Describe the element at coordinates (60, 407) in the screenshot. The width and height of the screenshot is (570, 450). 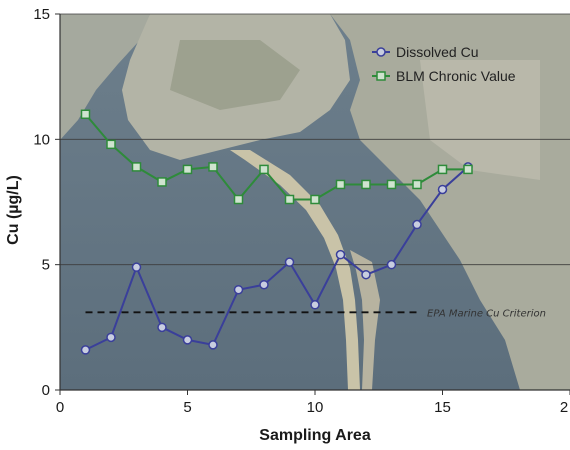
I see `x-tick-label: 0` at that location.